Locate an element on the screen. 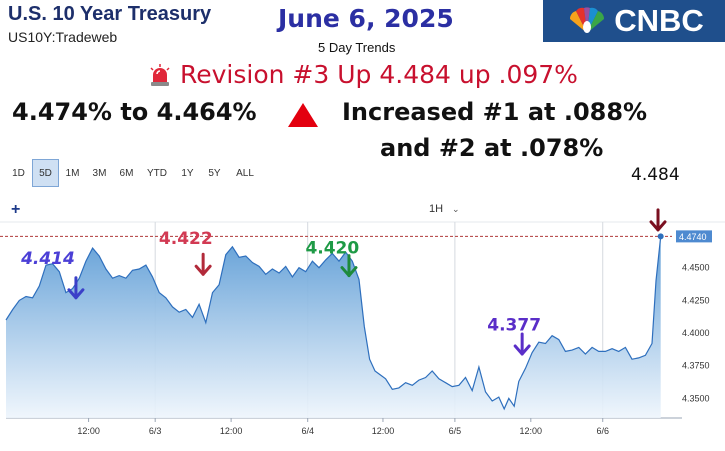 The image size is (725, 451). range-5y: 5Y is located at coordinates (214, 173).